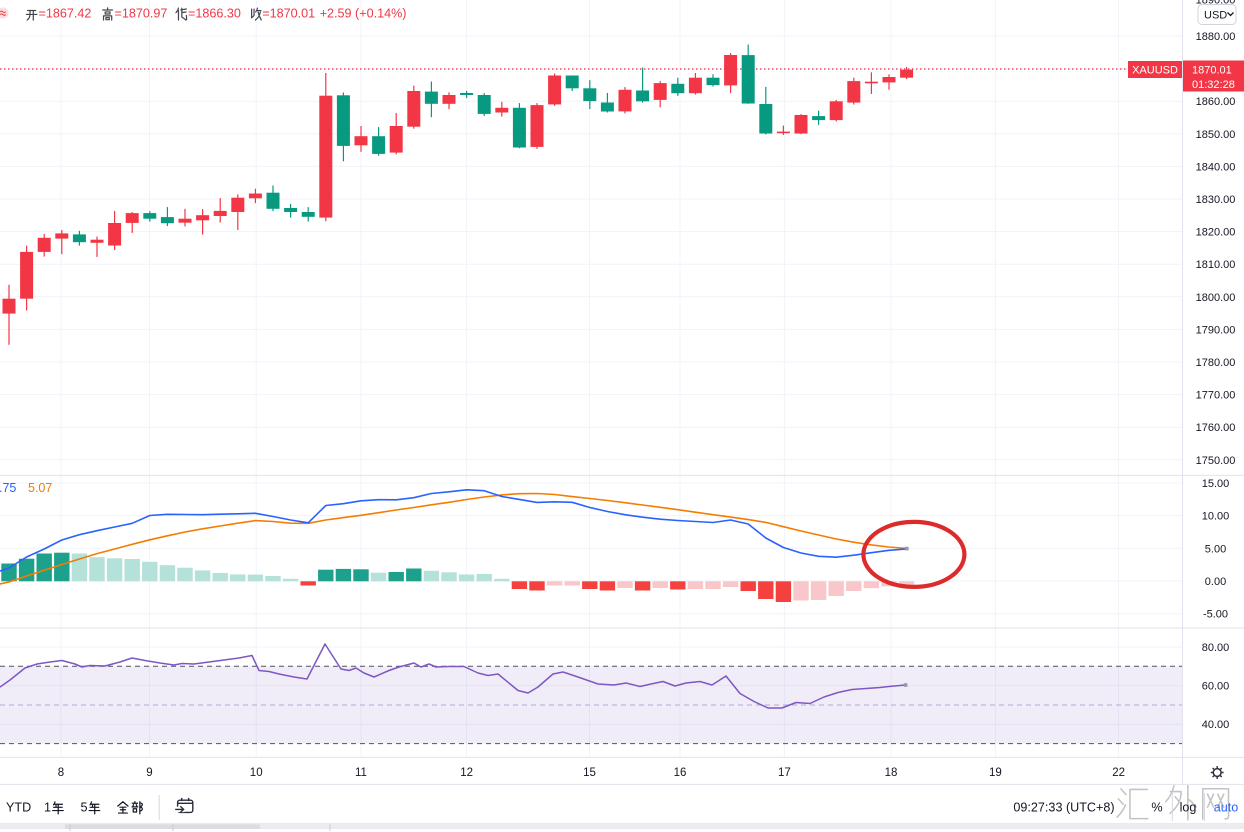 The width and height of the screenshot is (1244, 832). Describe the element at coordinates (1216, 517) in the screenshot. I see `svg-text: 10.00` at that location.